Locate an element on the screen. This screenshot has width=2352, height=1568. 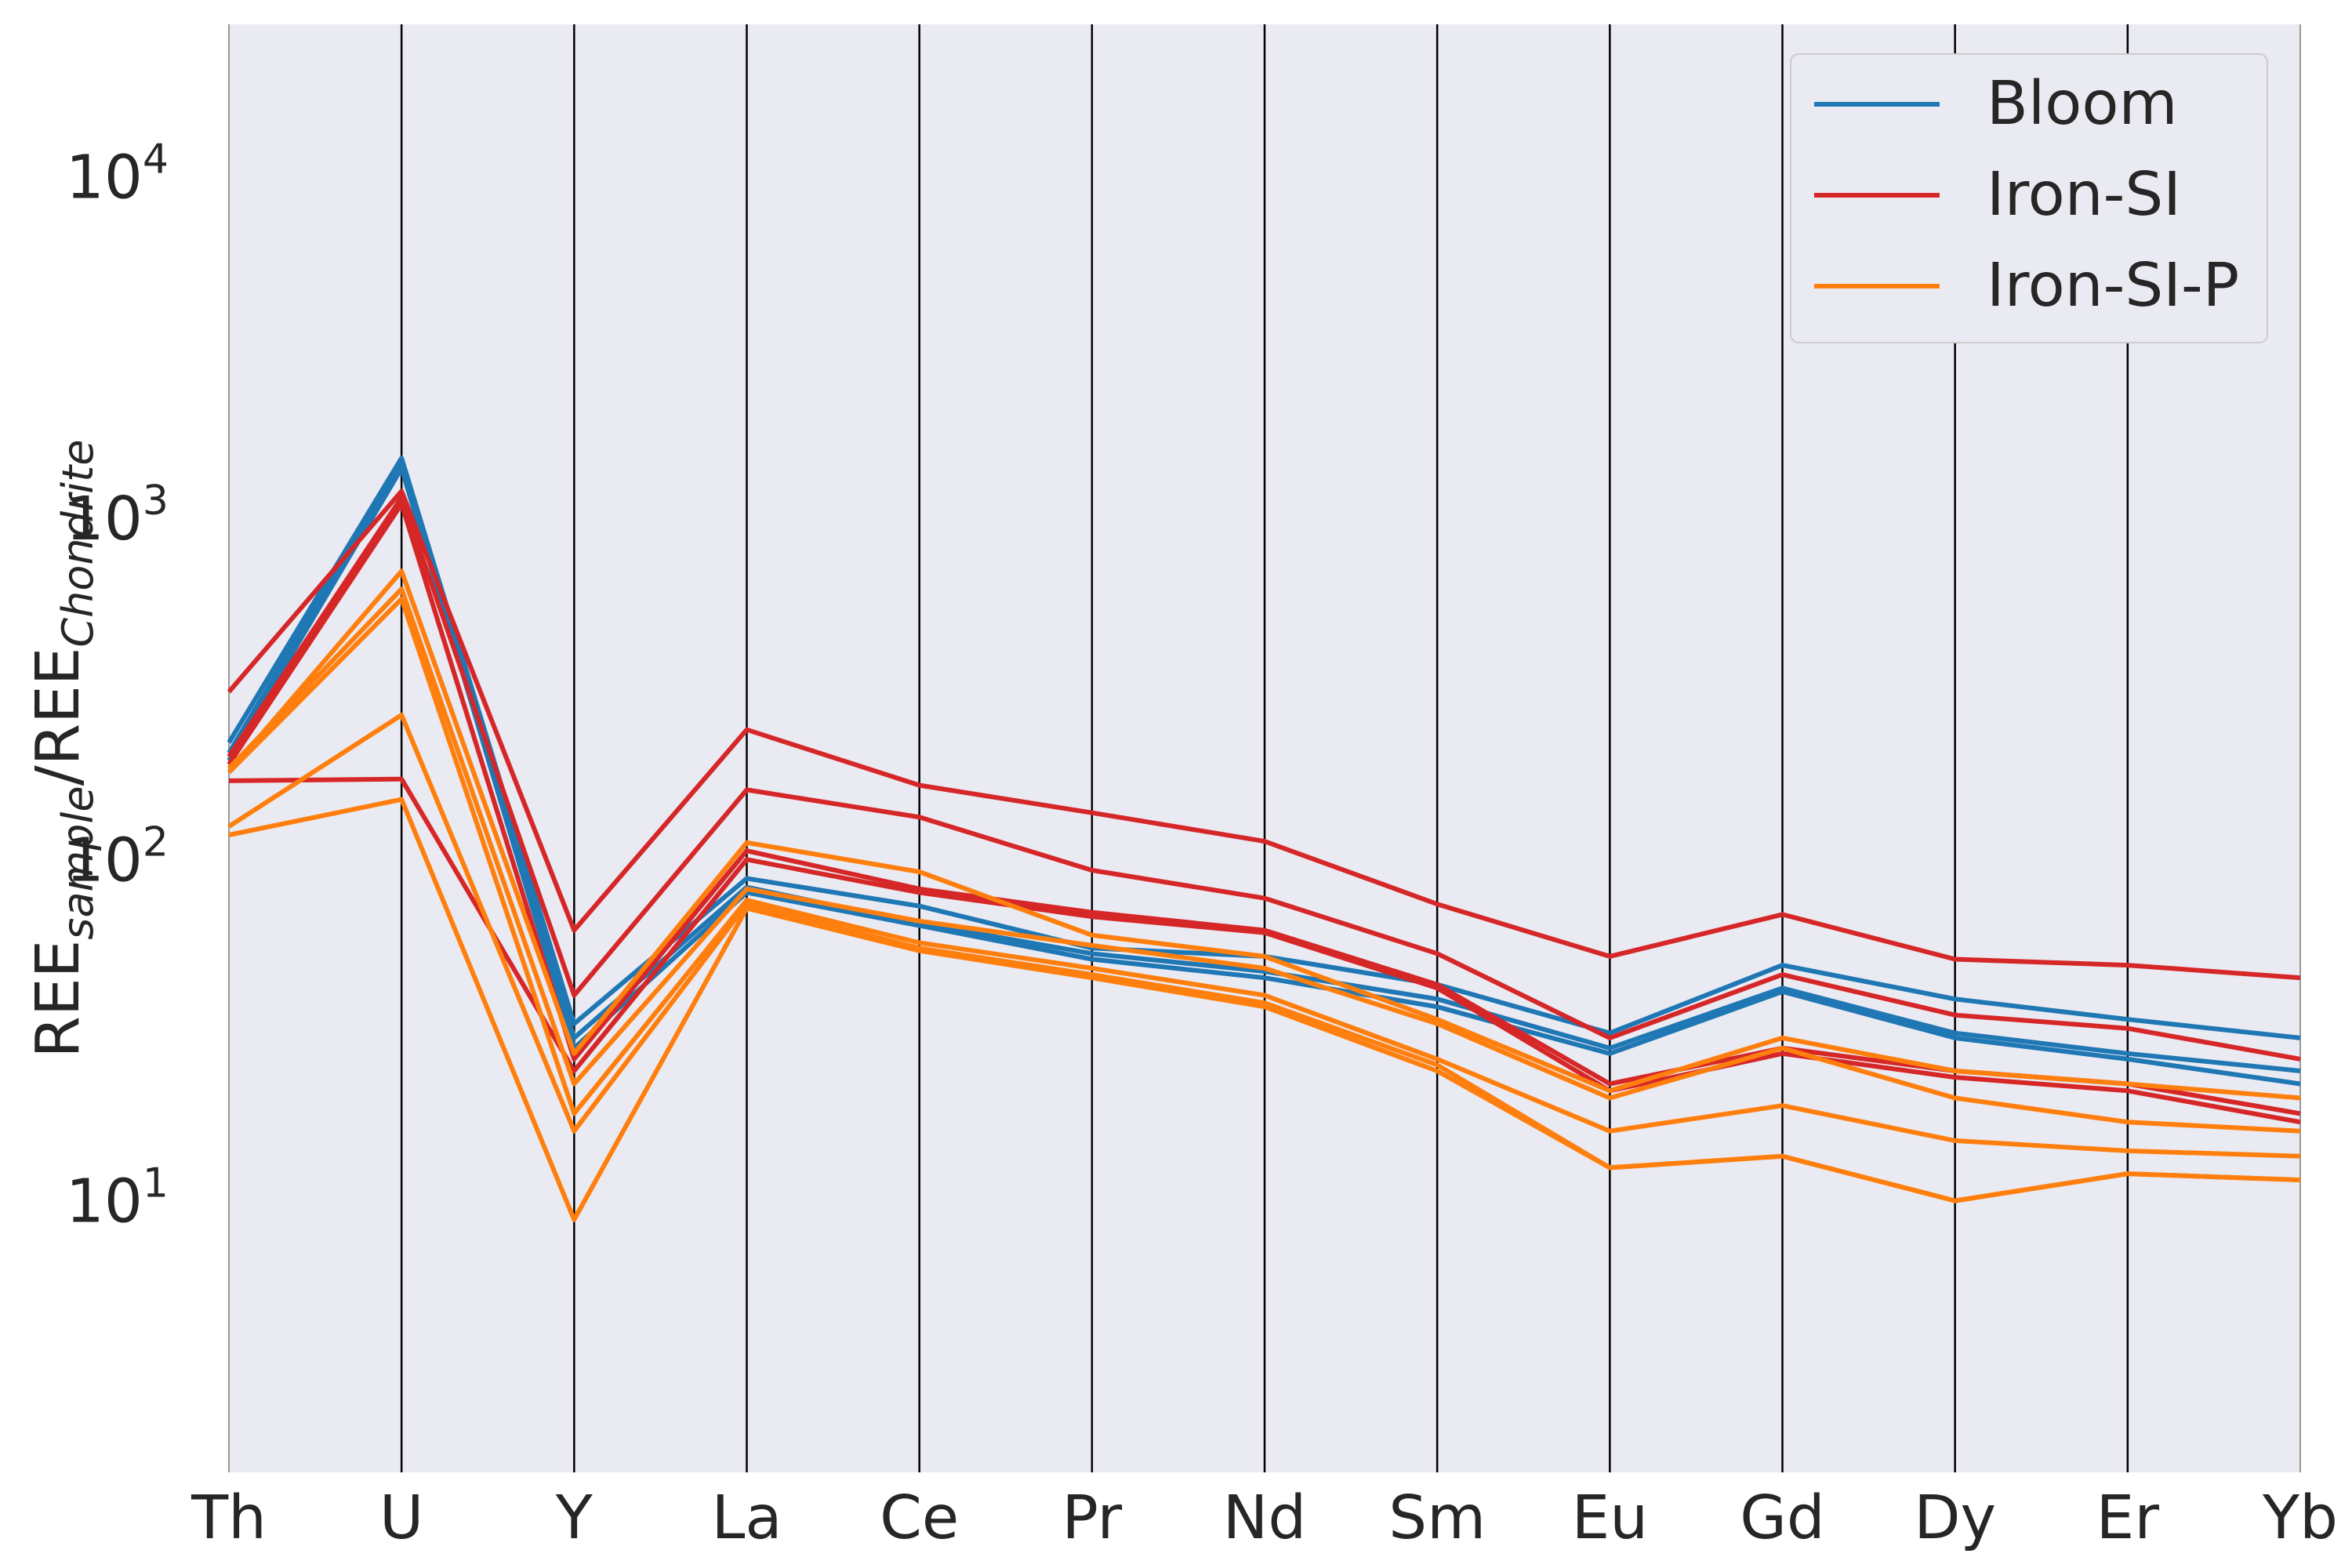
x-tick-labels: Th U Y La Ce Pr Nd Sm Eu Gd Dy Er Yb is located at coordinates (1264, 1518).